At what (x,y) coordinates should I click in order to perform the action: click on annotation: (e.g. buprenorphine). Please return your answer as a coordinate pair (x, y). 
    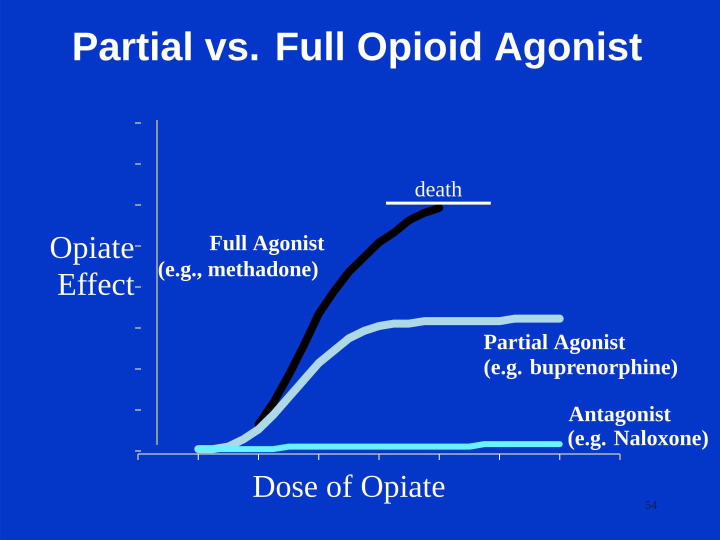
    Looking at the image, I should click on (581, 369).